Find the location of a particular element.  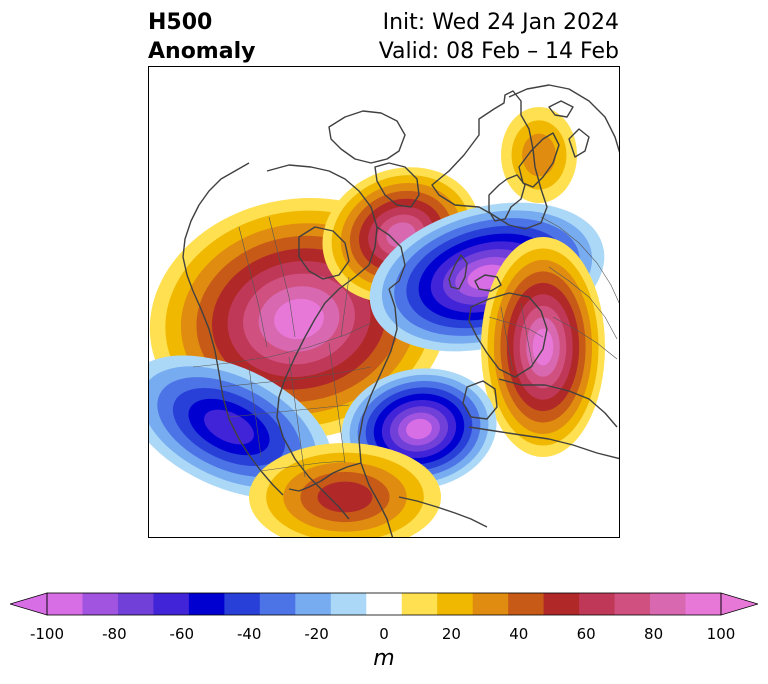

colorbar-unit-label: m is located at coordinates (384, 658).